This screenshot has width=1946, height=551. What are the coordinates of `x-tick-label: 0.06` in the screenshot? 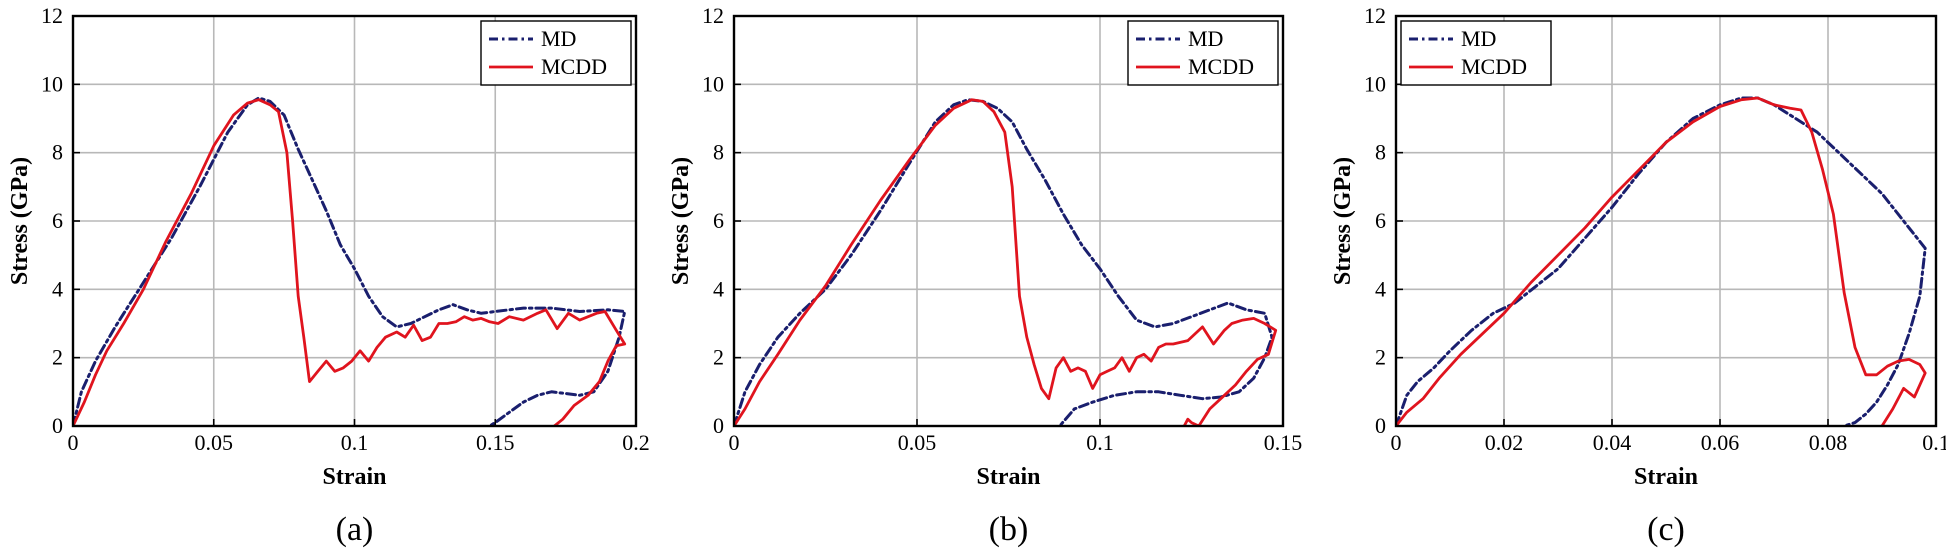 It's located at (1720, 442).